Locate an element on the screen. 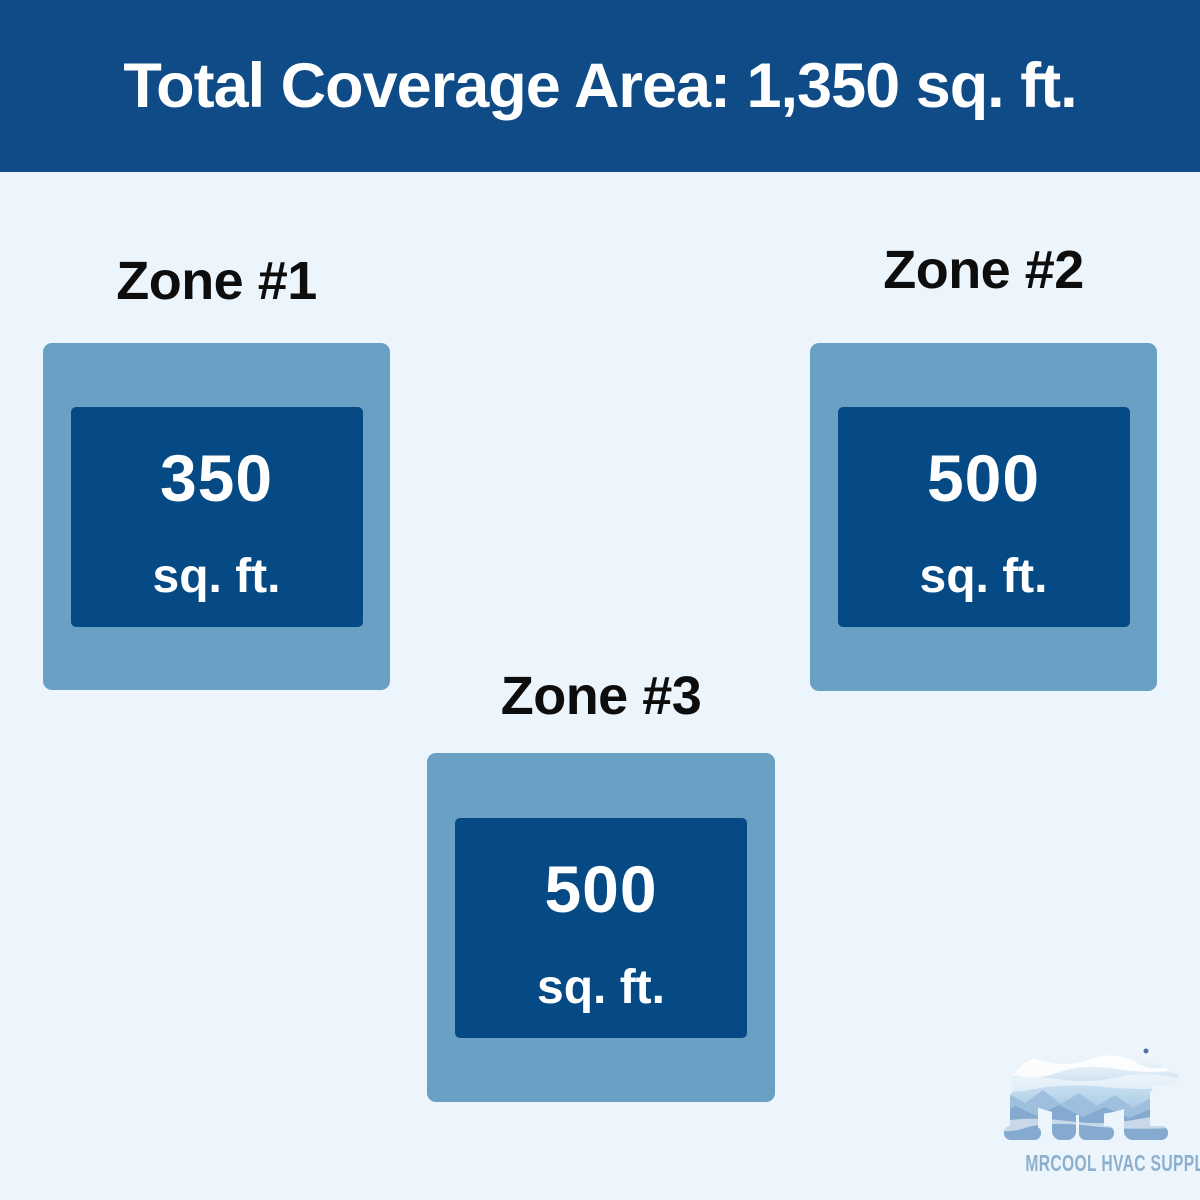 This screenshot has height=1200, width=1200. zone-2-coverage-box: 500 sq. ft. is located at coordinates (983, 517).